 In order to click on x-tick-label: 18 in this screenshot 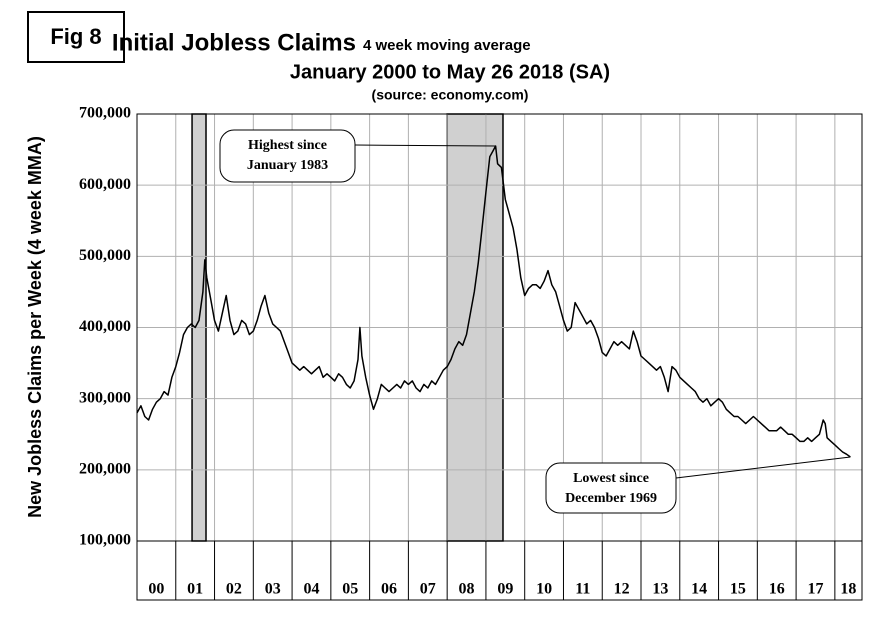, I will do `click(848, 589)`.